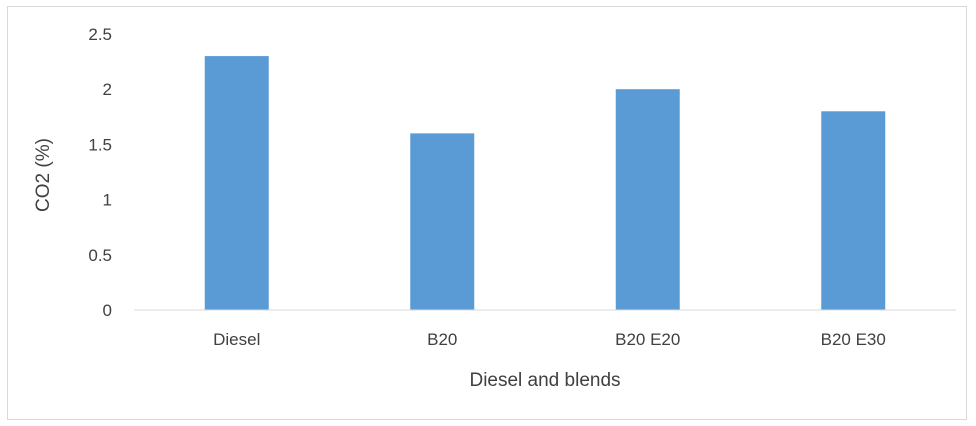 The width and height of the screenshot is (976, 426). I want to click on y-tick-label: 1, so click(107, 200).